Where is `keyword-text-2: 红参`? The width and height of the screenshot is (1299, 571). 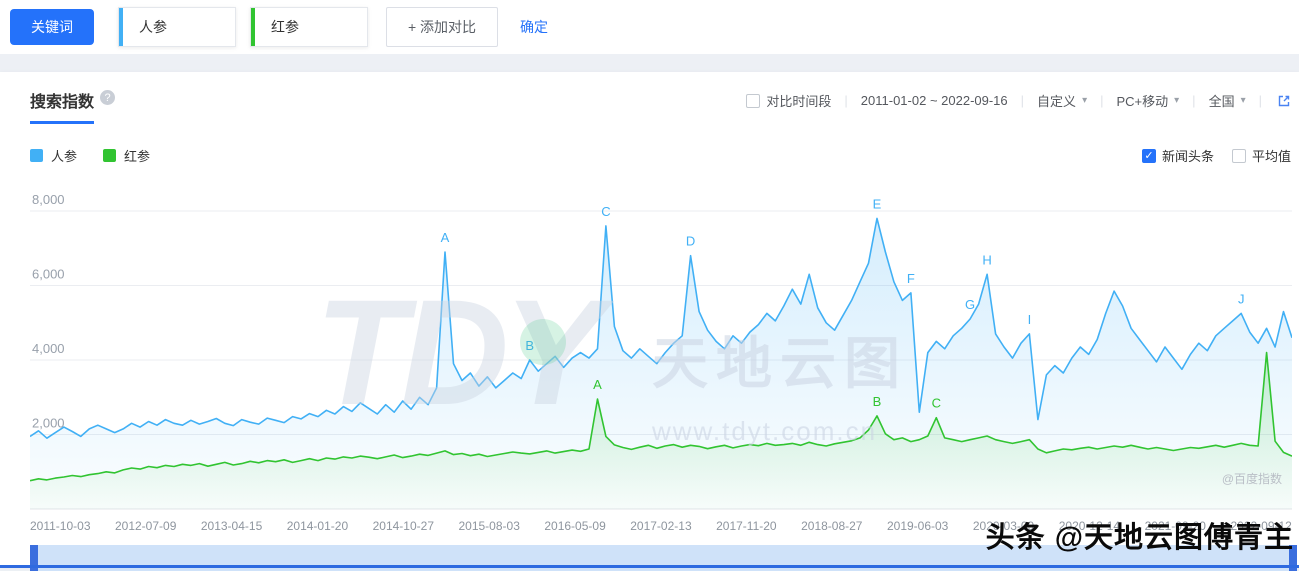 keyword-text-2: 红参 is located at coordinates (285, 27).